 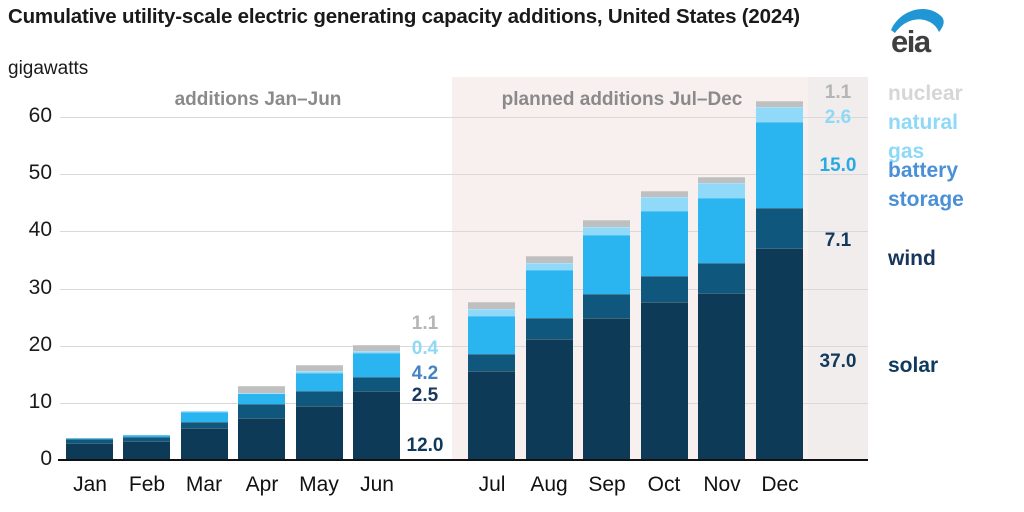 What do you see at coordinates (376, 425) in the screenshot?
I see `bar-segment-jun-solar` at bounding box center [376, 425].